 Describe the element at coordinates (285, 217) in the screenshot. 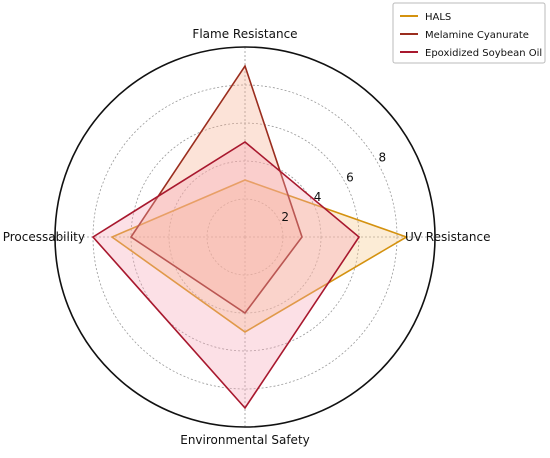

I see `radial-tick-label: 2` at that location.